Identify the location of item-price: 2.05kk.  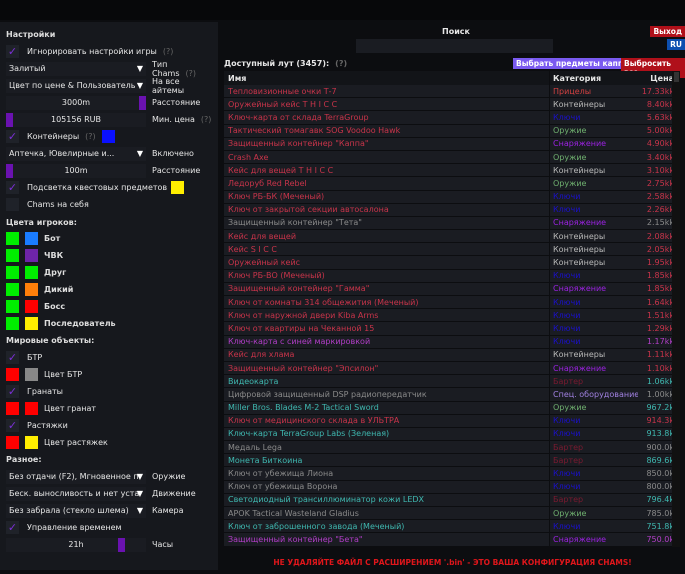
(660, 249).